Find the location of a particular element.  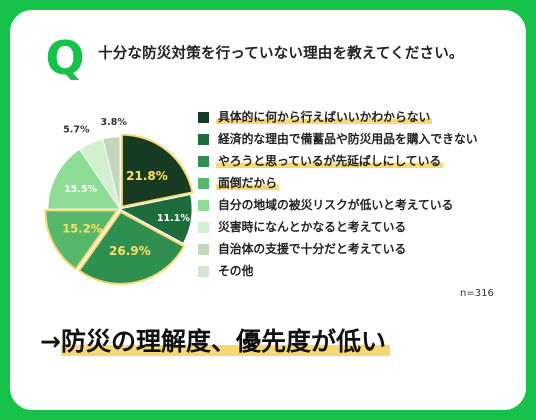

legend-item: 面倒だから is located at coordinates (358, 185).